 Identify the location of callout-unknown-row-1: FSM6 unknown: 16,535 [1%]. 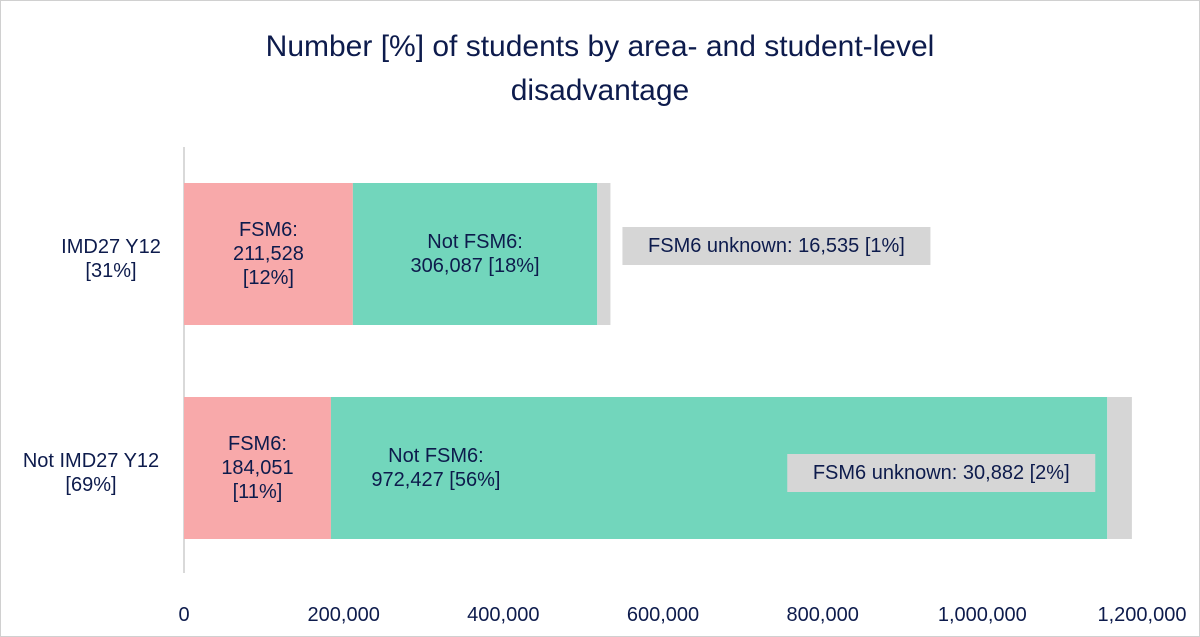
(776, 246).